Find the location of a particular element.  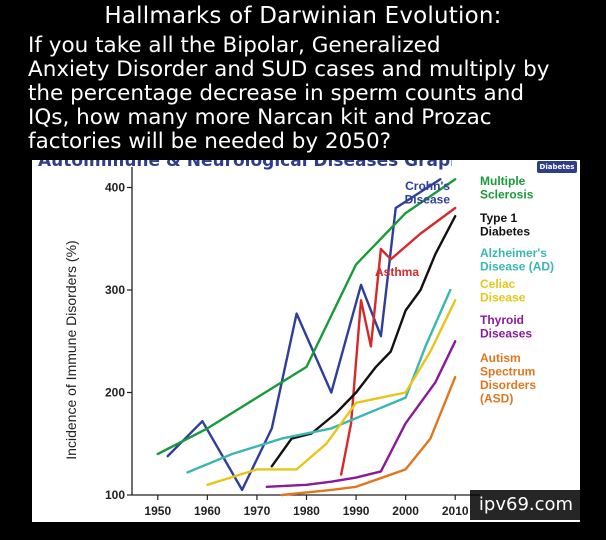

x-tick-label: 1950 is located at coordinates (157, 511).